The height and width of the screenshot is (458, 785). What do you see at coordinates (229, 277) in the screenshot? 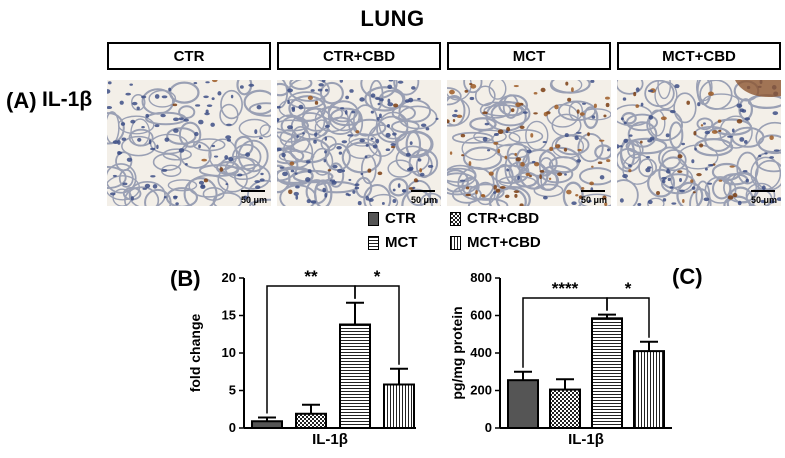
I see `y-tick-label: 20` at bounding box center [229, 277].